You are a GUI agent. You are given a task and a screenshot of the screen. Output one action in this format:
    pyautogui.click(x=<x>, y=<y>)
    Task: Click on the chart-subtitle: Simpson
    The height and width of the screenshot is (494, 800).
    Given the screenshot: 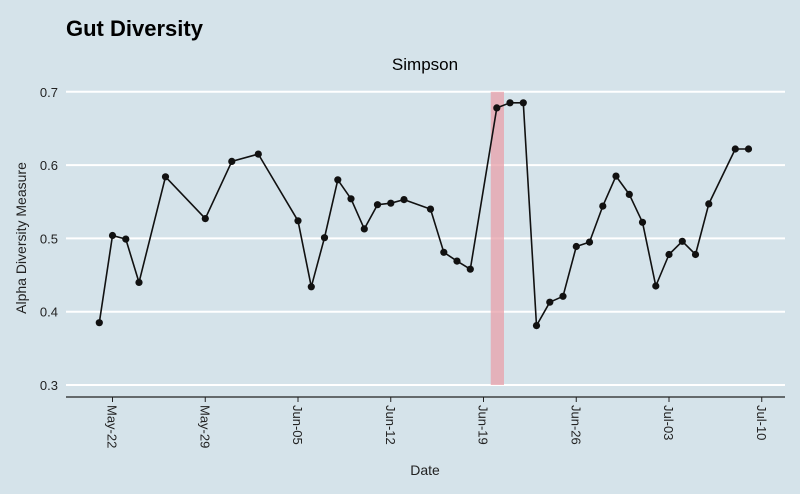 What is the action you would take?
    pyautogui.click(x=425, y=64)
    